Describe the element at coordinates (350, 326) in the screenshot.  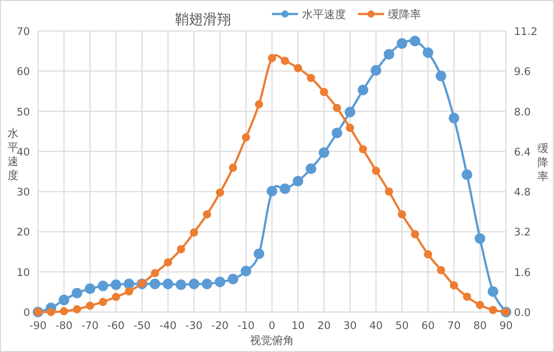
I see `x-tick-label: 30` at that location.